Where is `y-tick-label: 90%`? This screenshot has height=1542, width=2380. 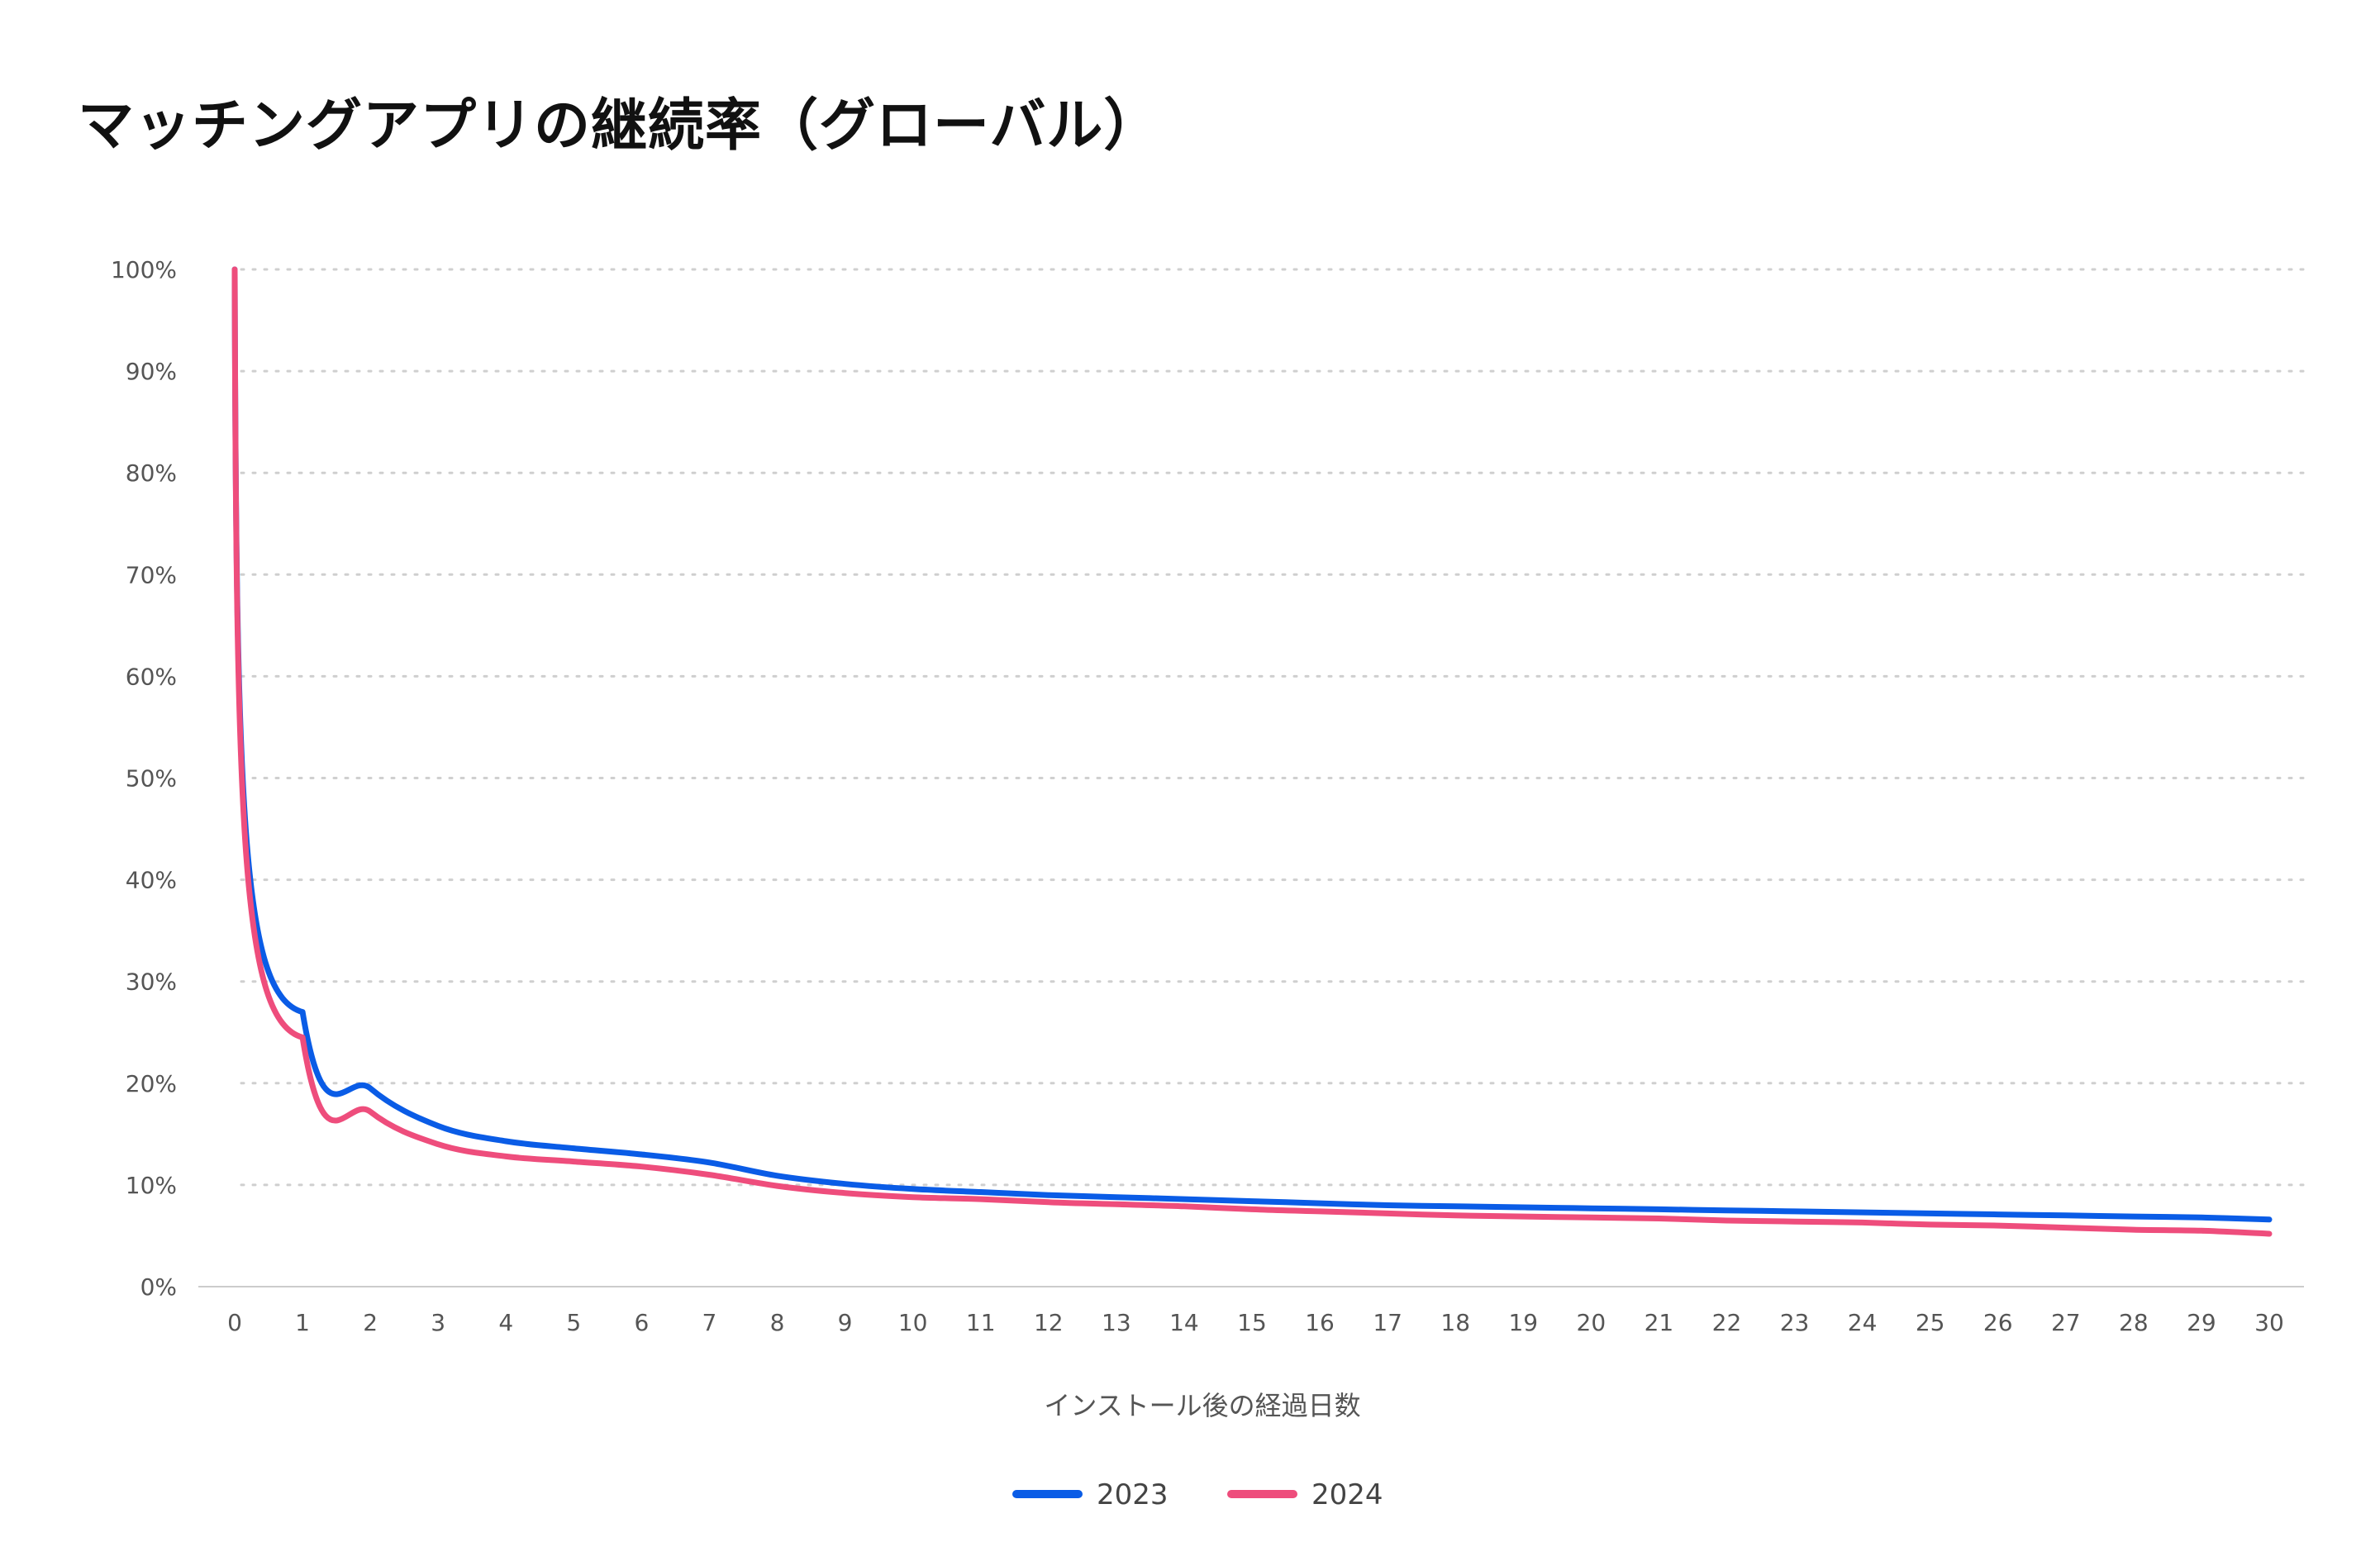
y-tick-label: 90% is located at coordinates (151, 371).